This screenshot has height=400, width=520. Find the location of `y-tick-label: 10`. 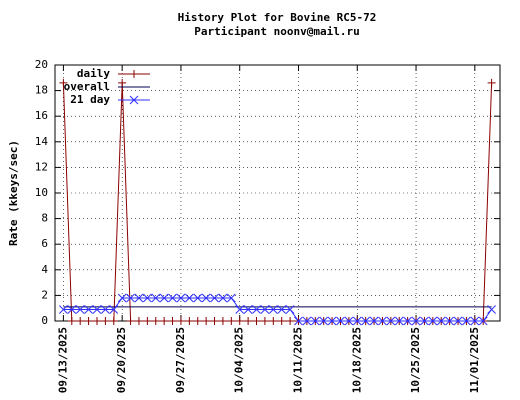

y-tick-label: 10 is located at coordinates (41, 192).